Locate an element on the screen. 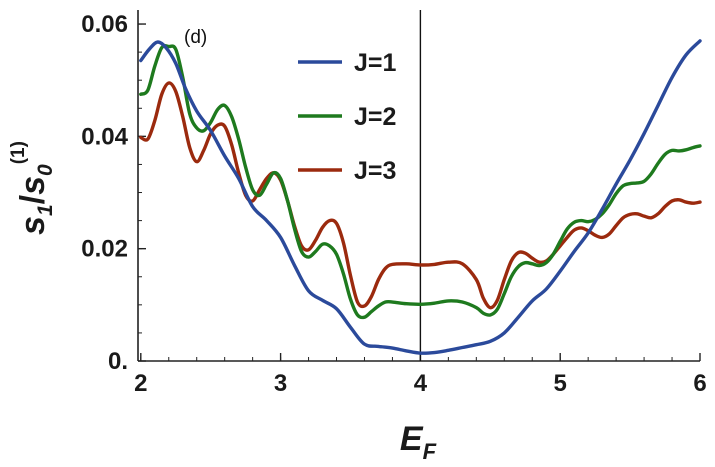 Image resolution: width=715 pixels, height=467 pixels. x-tick-label: 2 is located at coordinates (140, 383).